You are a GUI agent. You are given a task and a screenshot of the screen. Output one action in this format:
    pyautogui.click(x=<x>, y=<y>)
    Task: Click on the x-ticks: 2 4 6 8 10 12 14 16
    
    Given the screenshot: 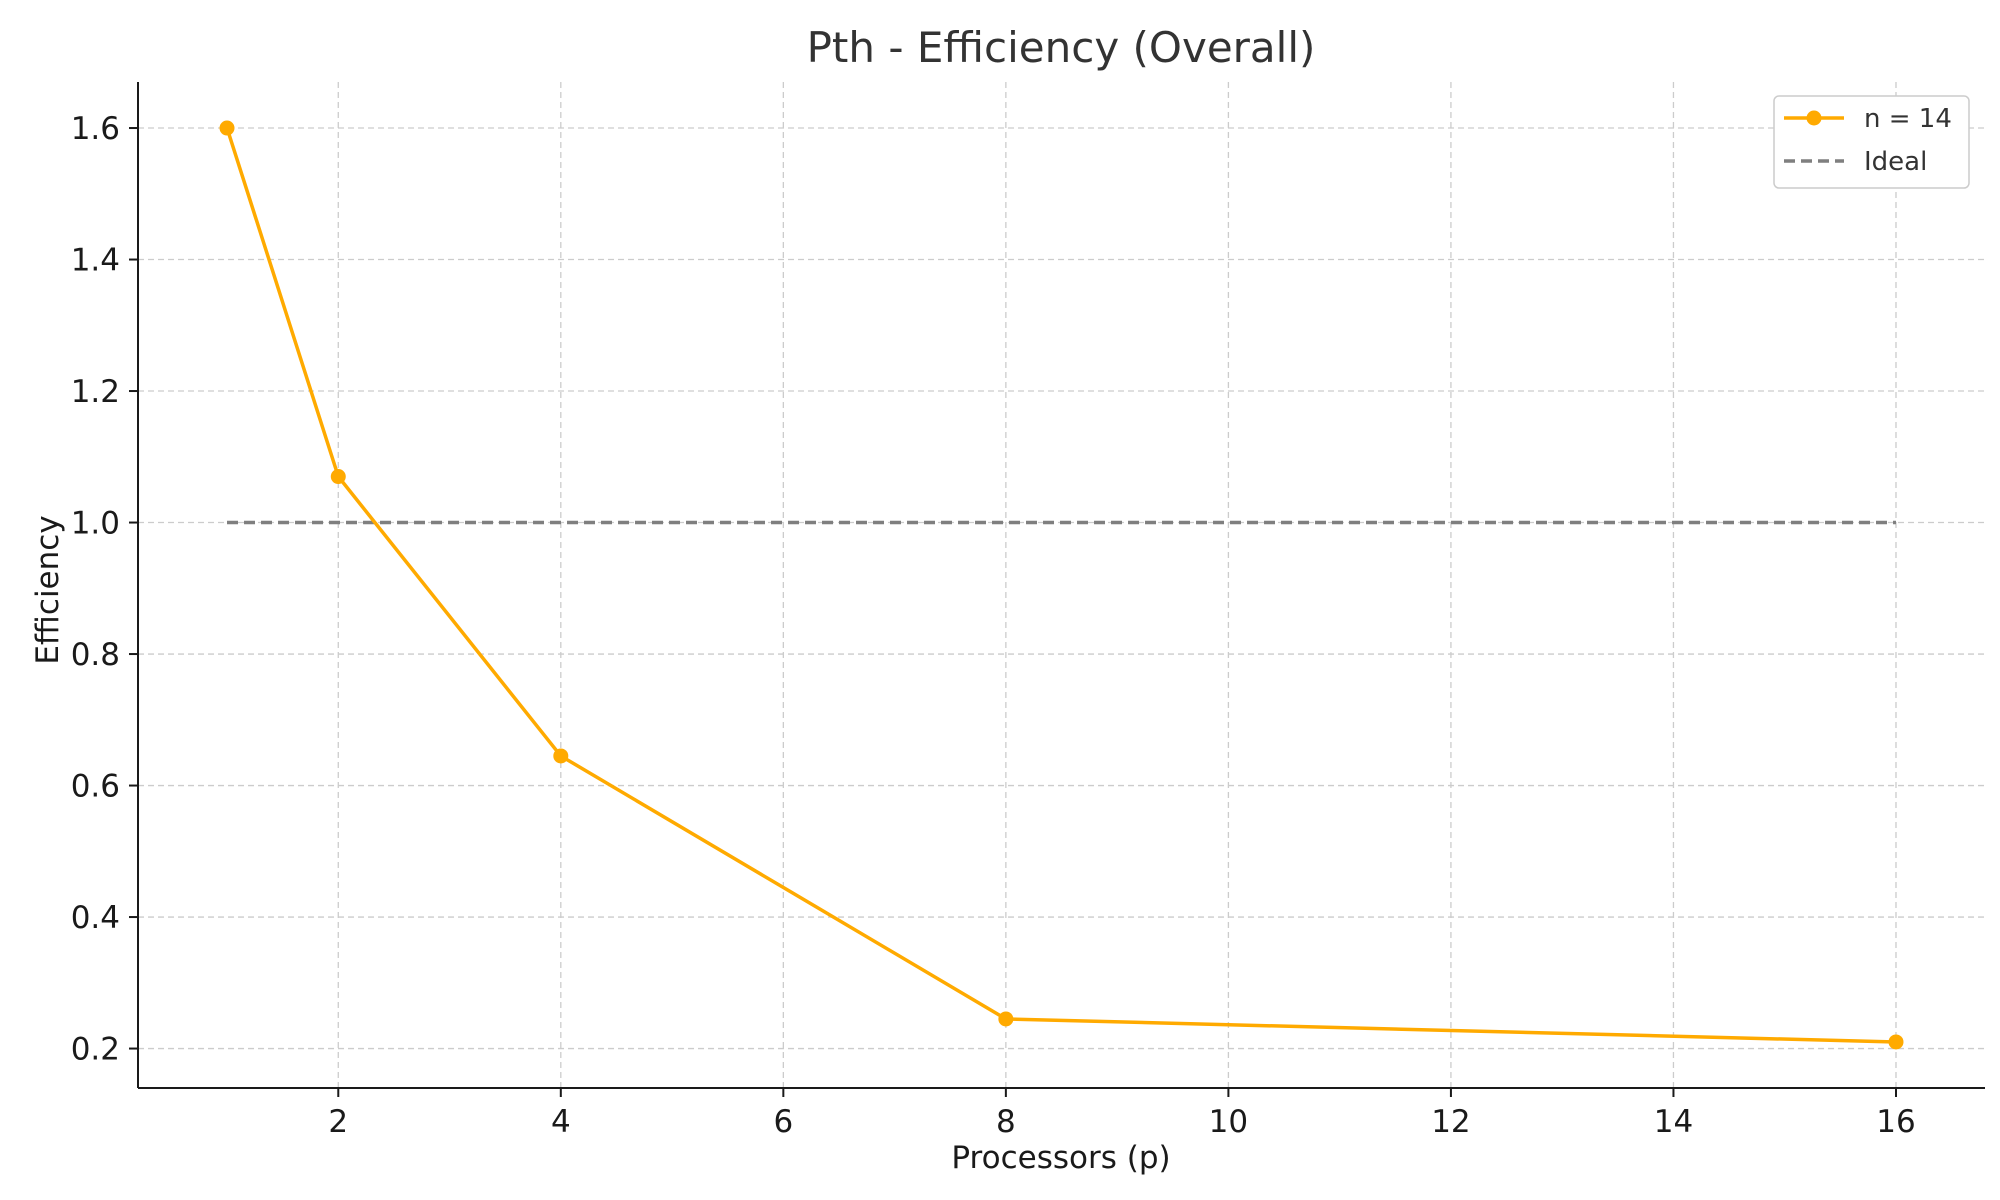 What is the action you would take?
    pyautogui.click(x=1122, y=1114)
    